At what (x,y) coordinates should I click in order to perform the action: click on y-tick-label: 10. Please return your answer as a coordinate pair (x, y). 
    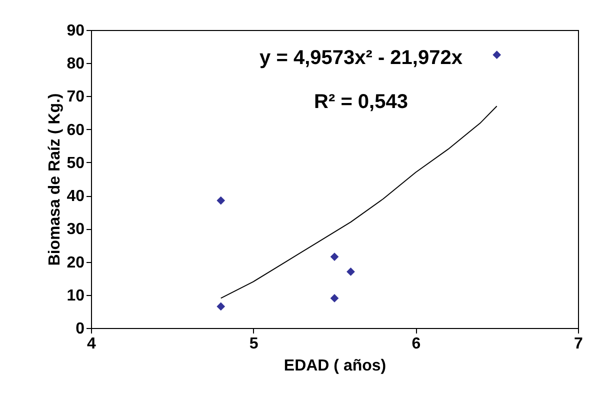
    Looking at the image, I should click on (75, 295).